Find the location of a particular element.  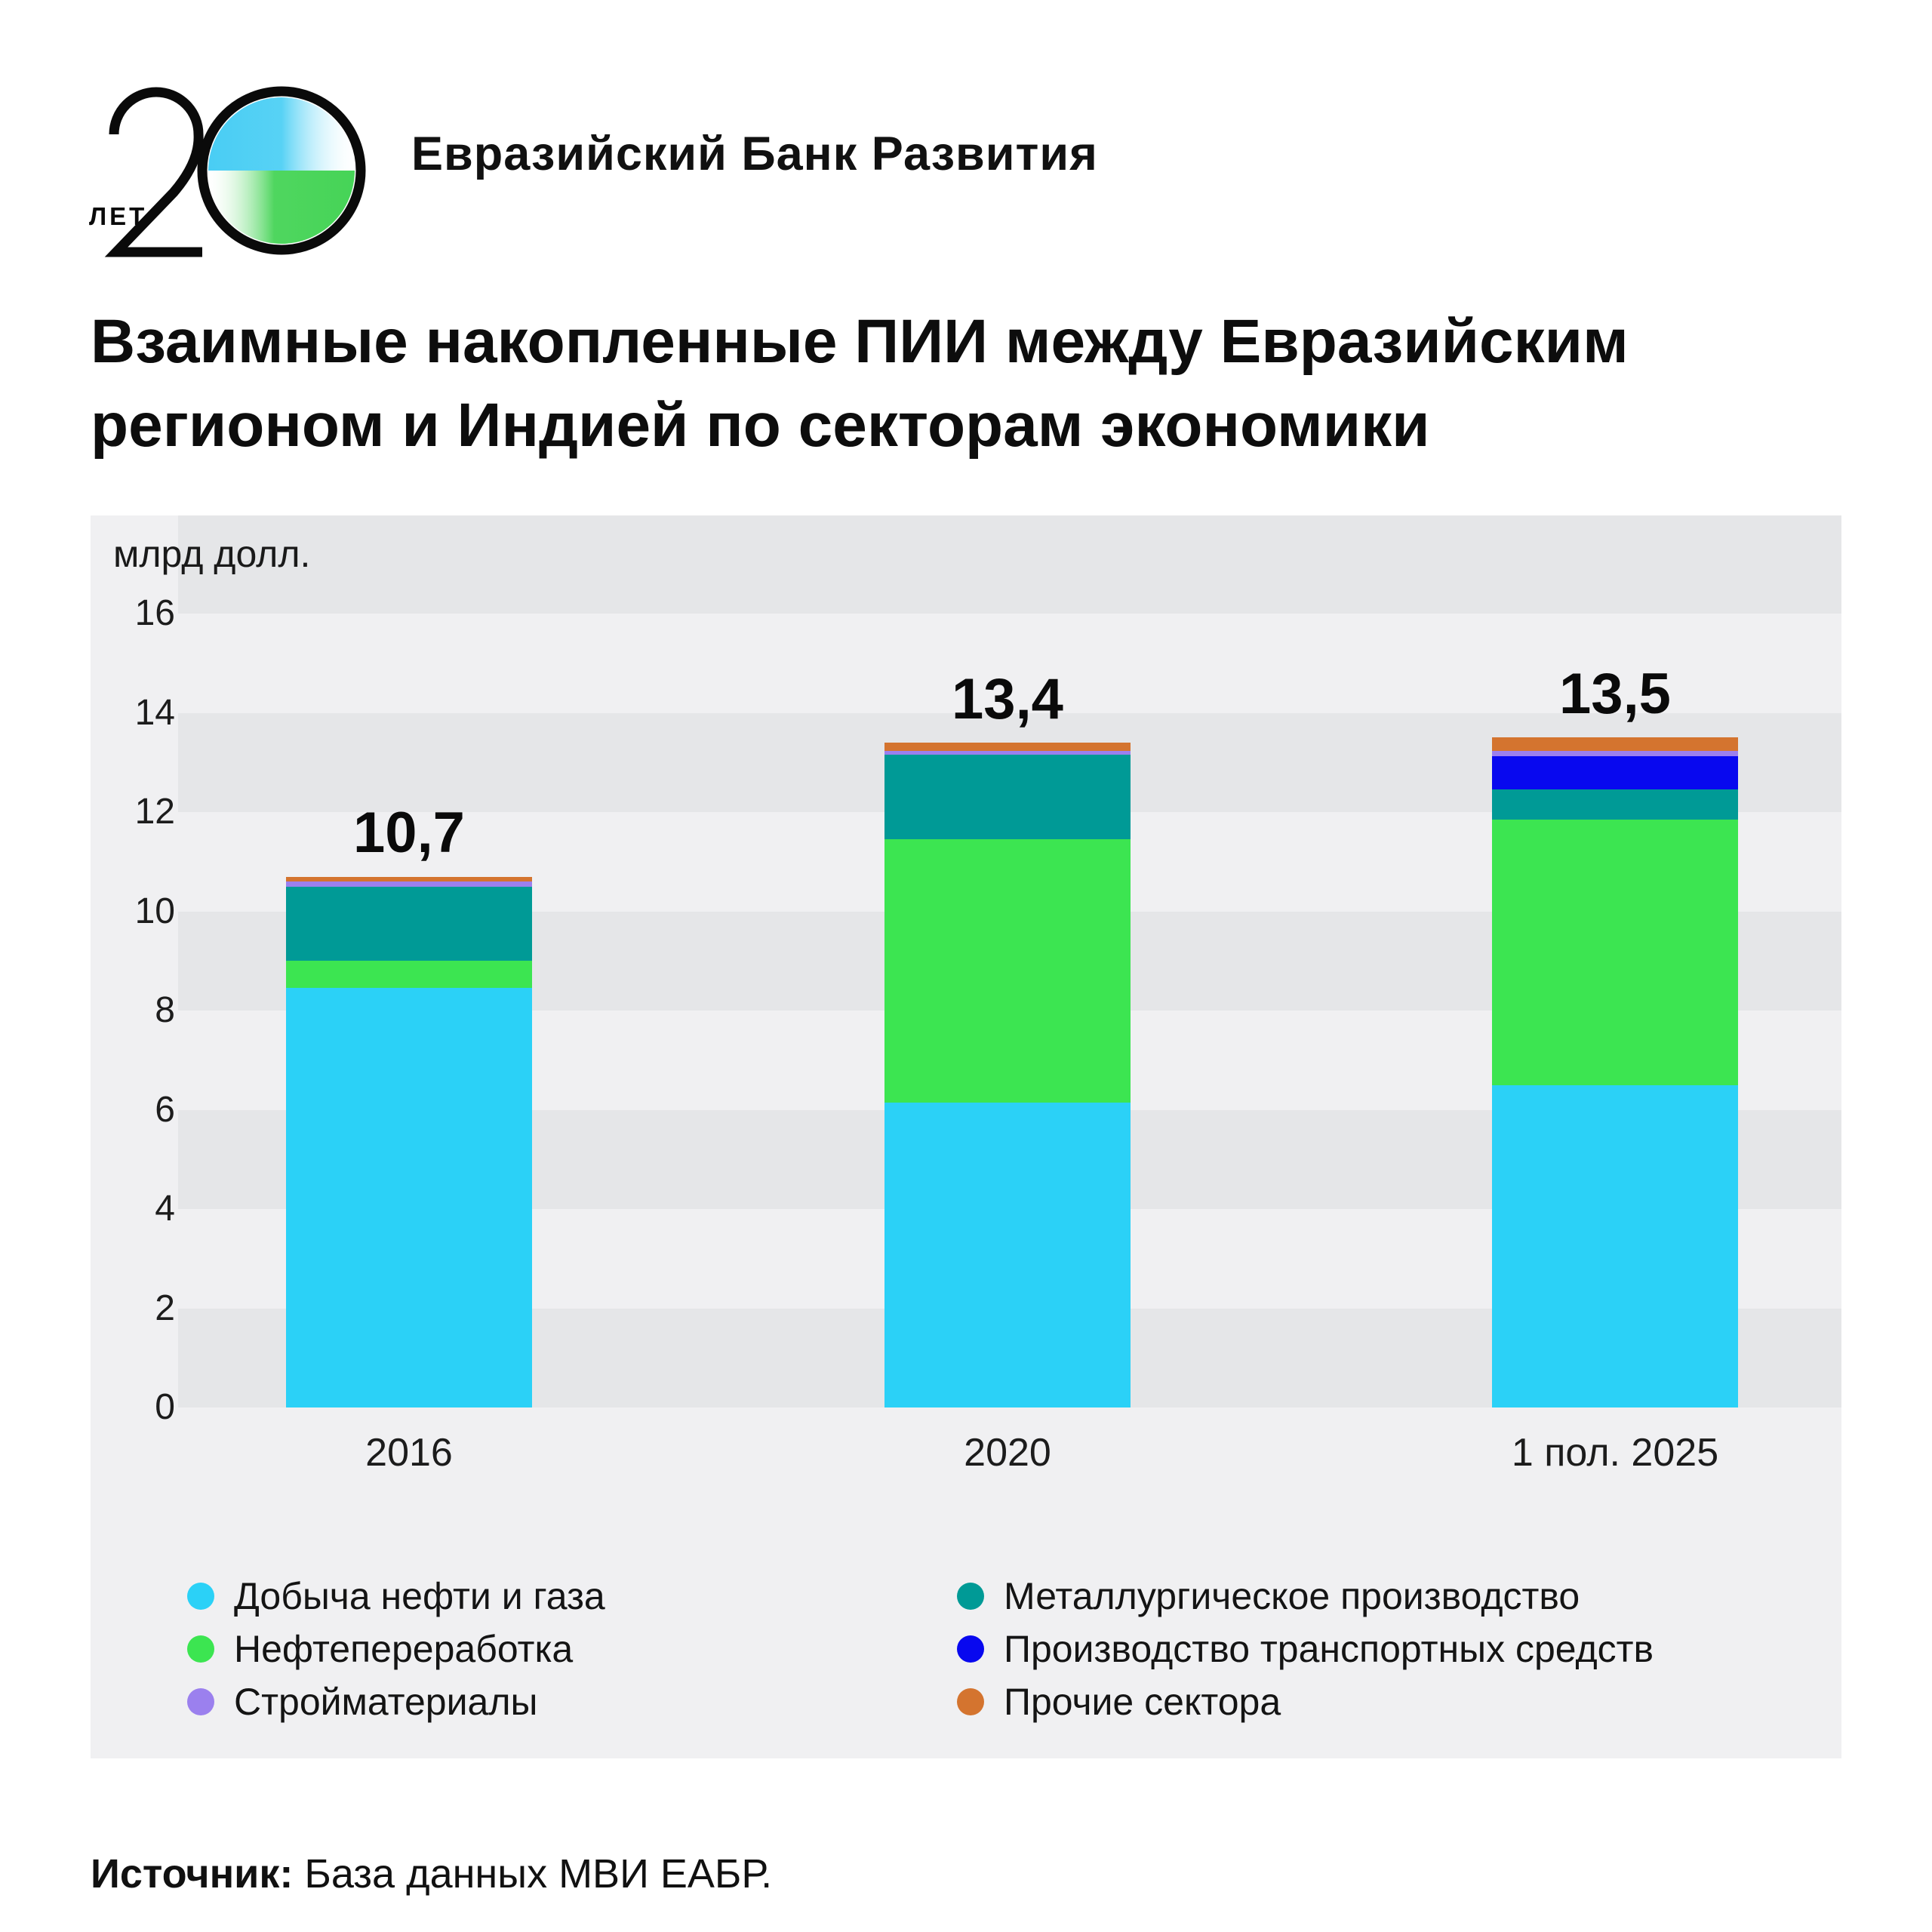

logo-digit-0-circle is located at coordinates (281, 170).